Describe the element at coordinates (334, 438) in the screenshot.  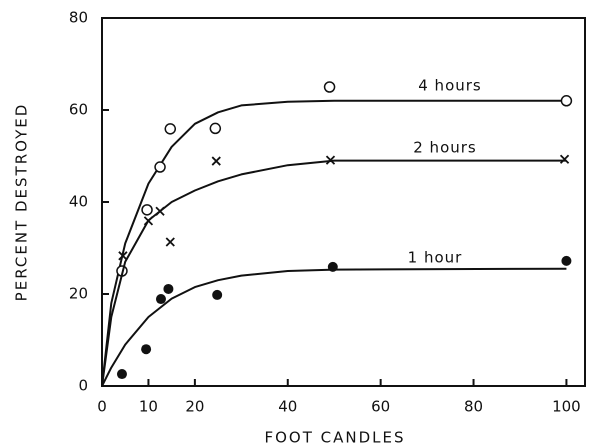
I see `x-axis-label: FOOT CANDLES` at that location.